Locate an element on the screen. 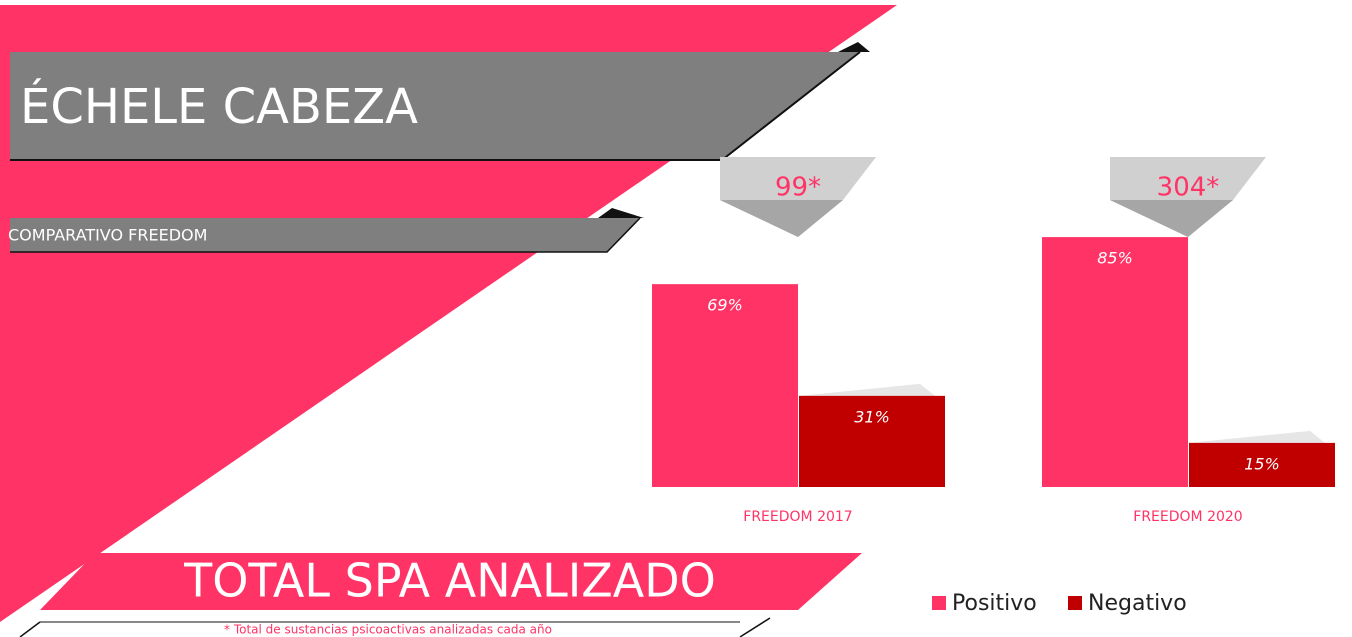 The image size is (1352, 637). subtitle-band is located at coordinates (325, 235).